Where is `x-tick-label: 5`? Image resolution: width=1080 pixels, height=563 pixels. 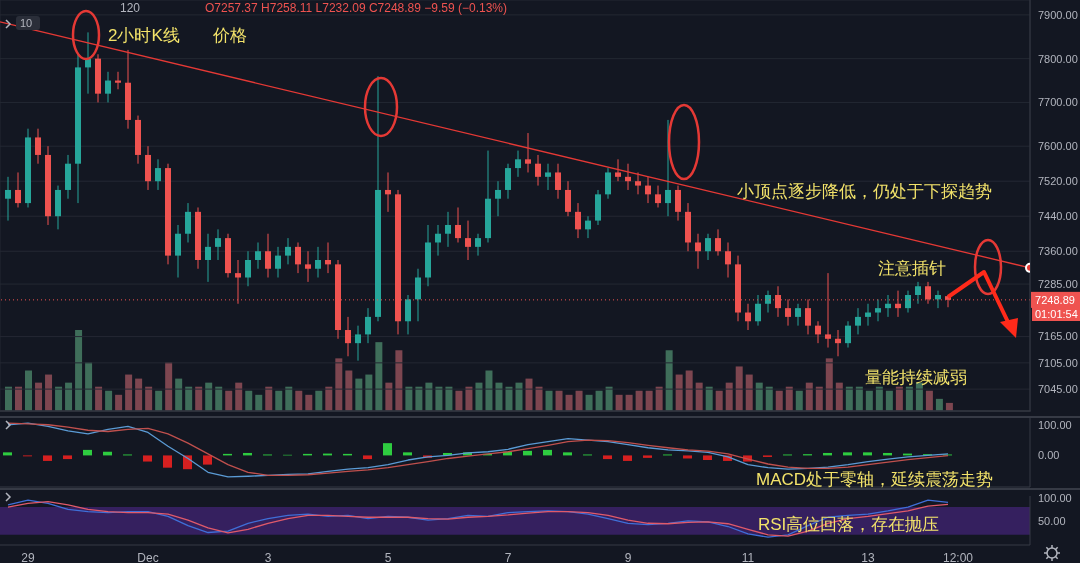
x-tick-label: 5 is located at coordinates (388, 556).